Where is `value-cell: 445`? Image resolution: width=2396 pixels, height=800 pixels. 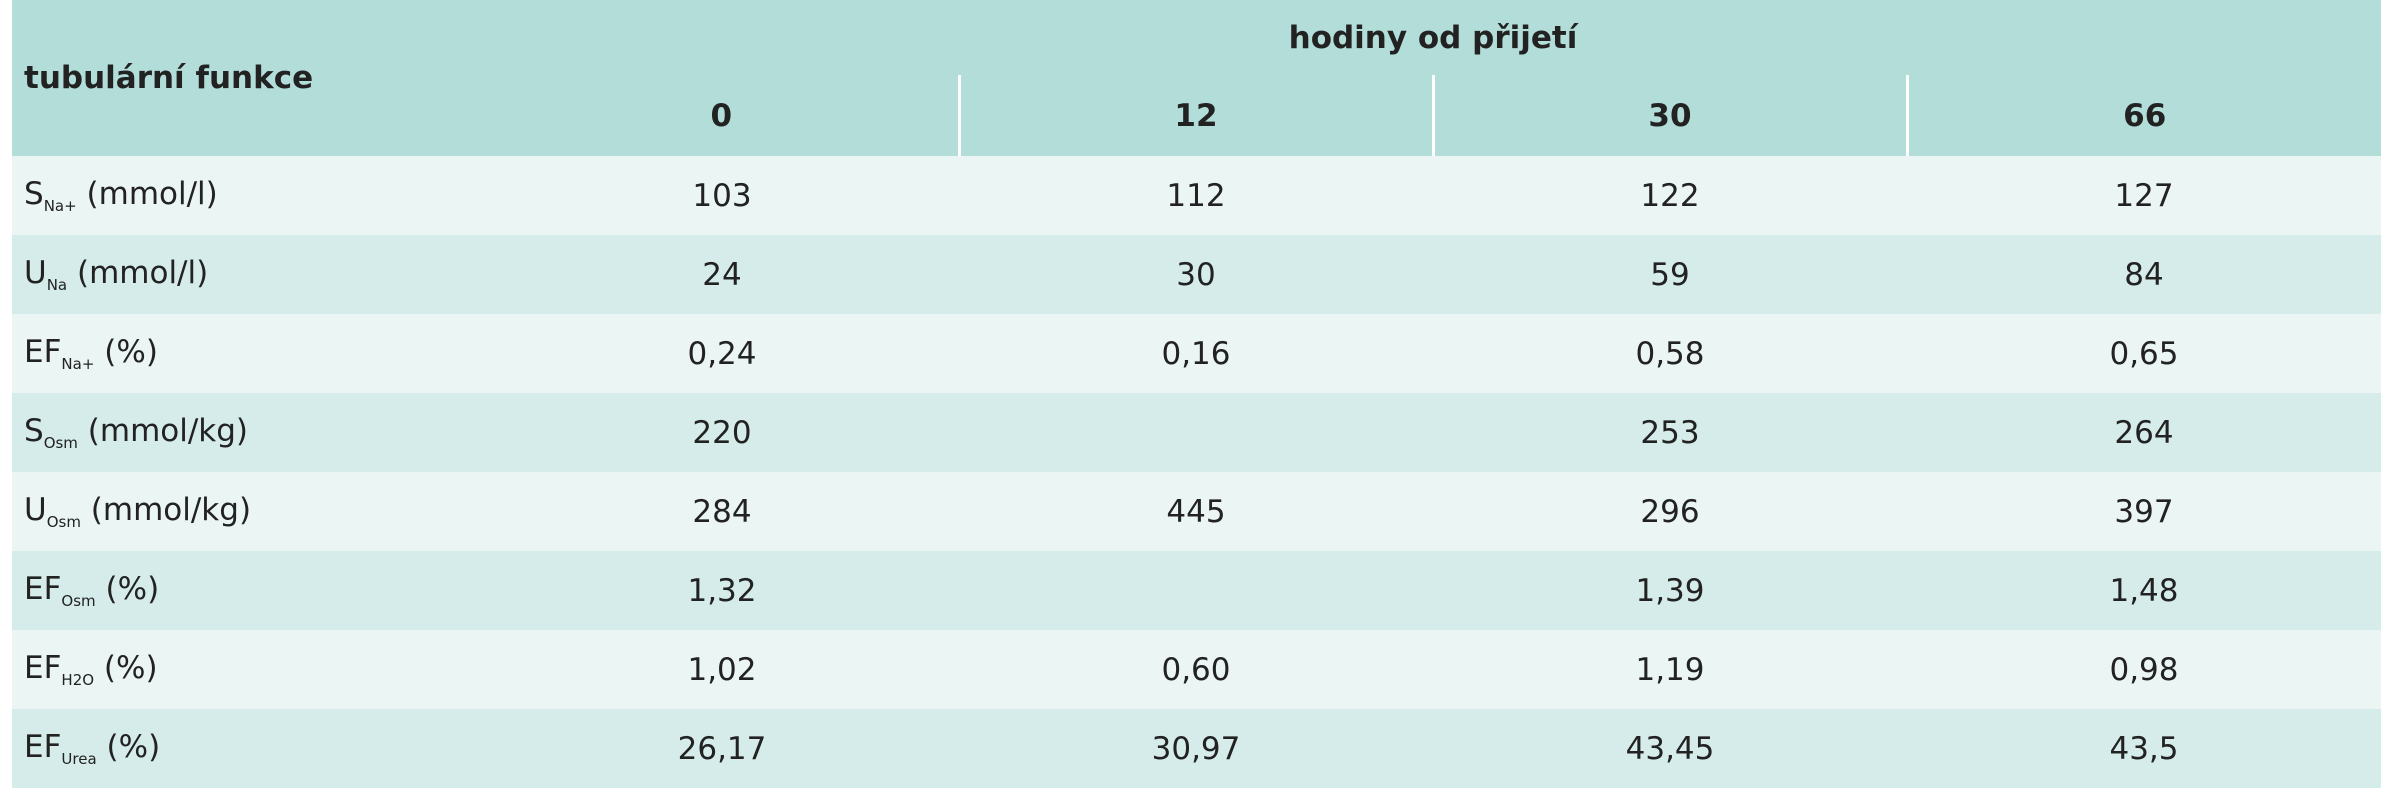 value-cell: 445 is located at coordinates (1196, 511).